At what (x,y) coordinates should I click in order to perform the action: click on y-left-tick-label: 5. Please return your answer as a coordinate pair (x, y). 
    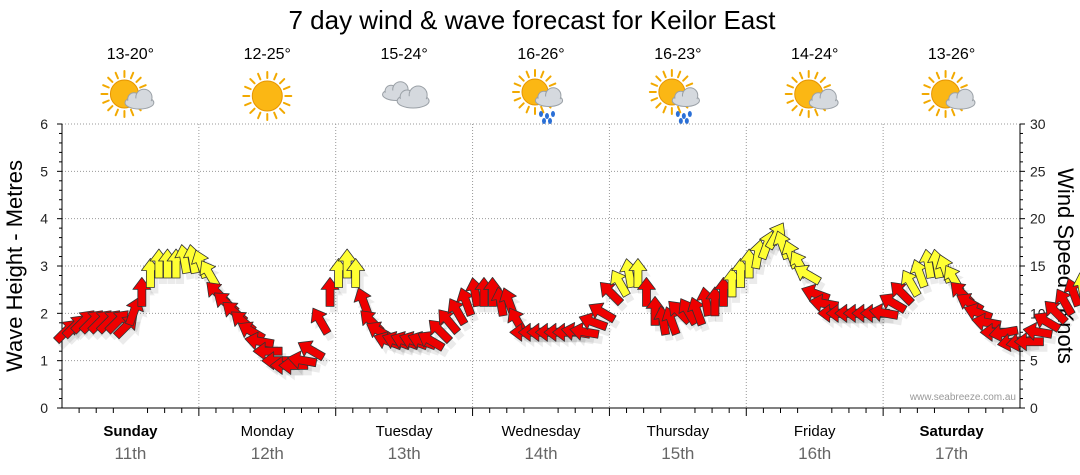
    Looking at the image, I should click on (44, 171).